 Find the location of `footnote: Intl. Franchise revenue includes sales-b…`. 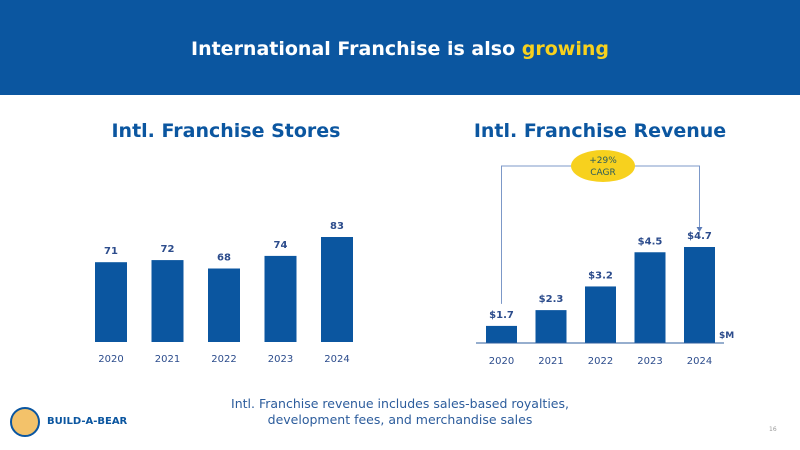

footnote: Intl. Franchise revenue includes sales-b… is located at coordinates (400, 412).